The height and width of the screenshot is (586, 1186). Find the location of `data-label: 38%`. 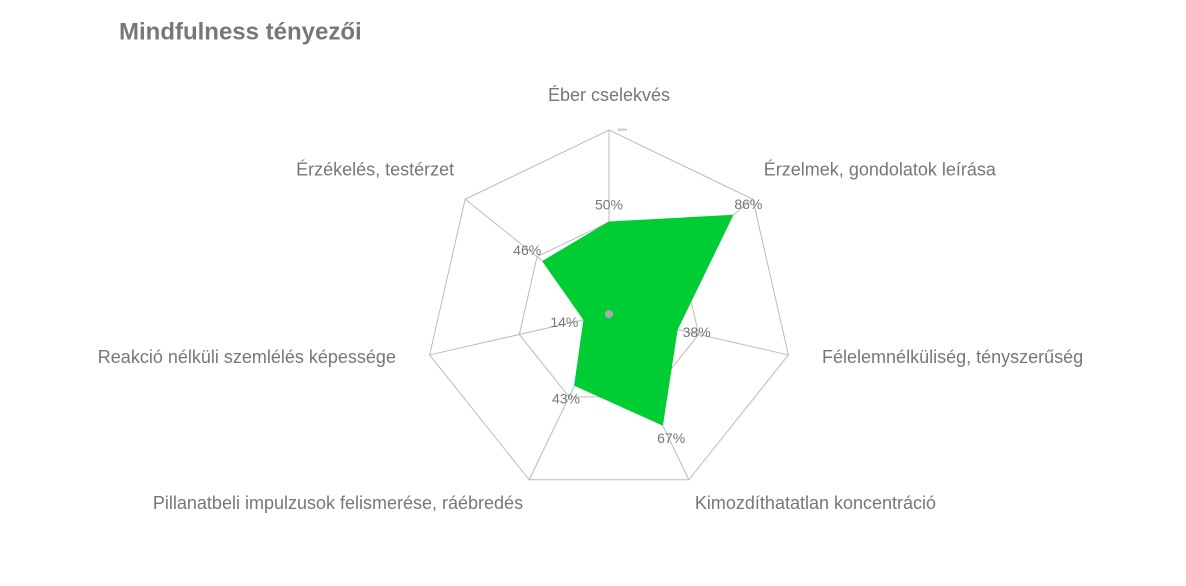

data-label: 38% is located at coordinates (697, 332).